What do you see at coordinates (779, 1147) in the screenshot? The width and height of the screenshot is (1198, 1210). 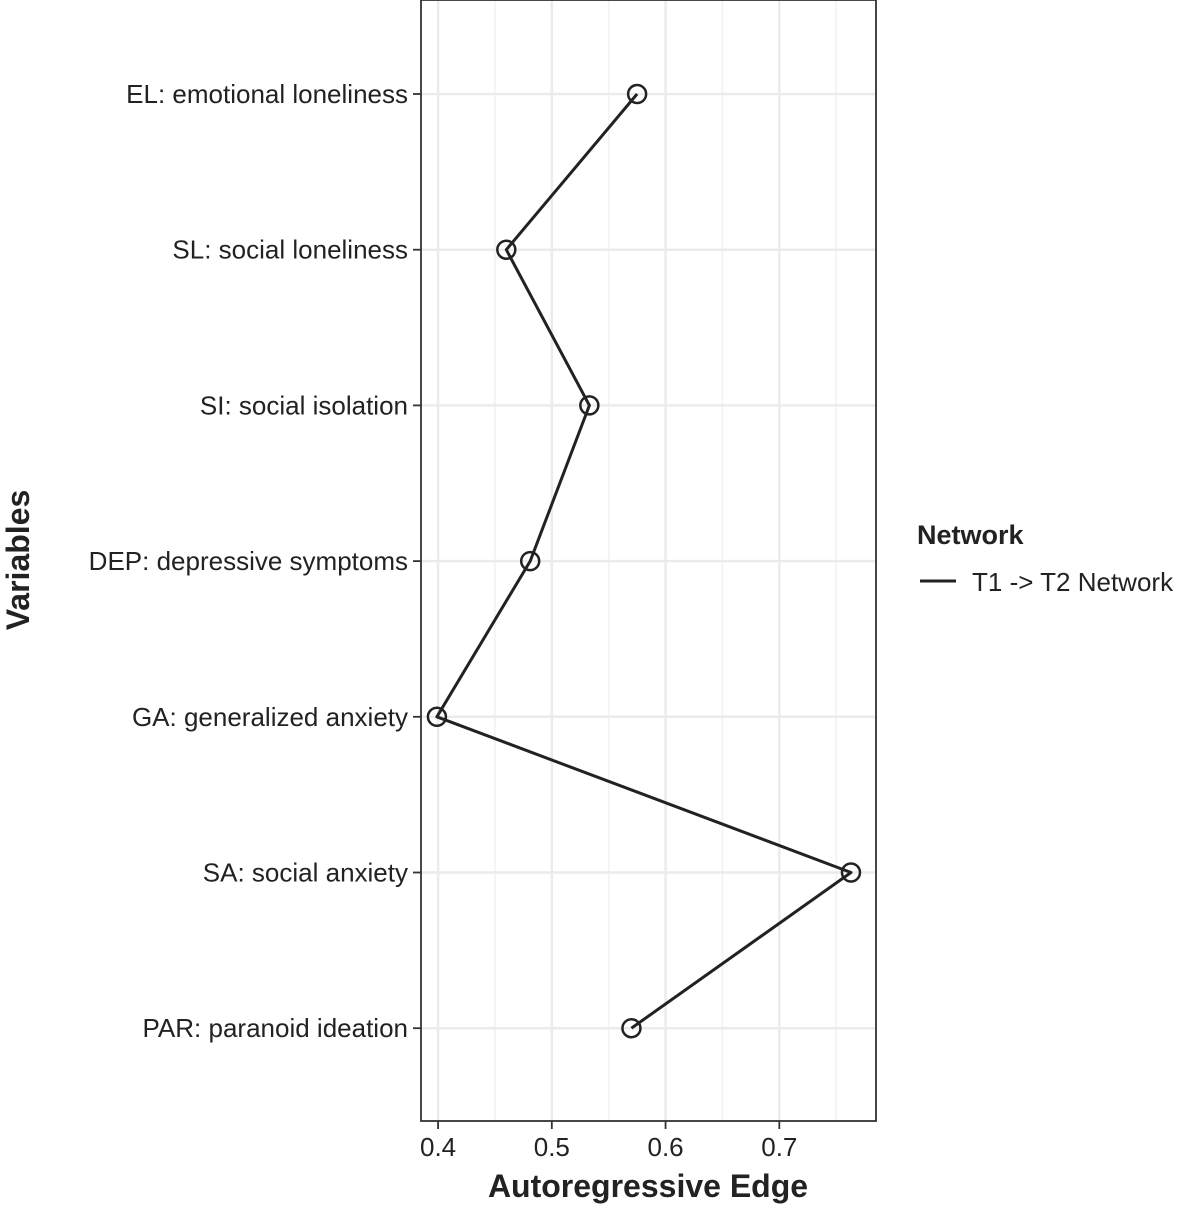 I see `x-tick-label: 0.7` at bounding box center [779, 1147].